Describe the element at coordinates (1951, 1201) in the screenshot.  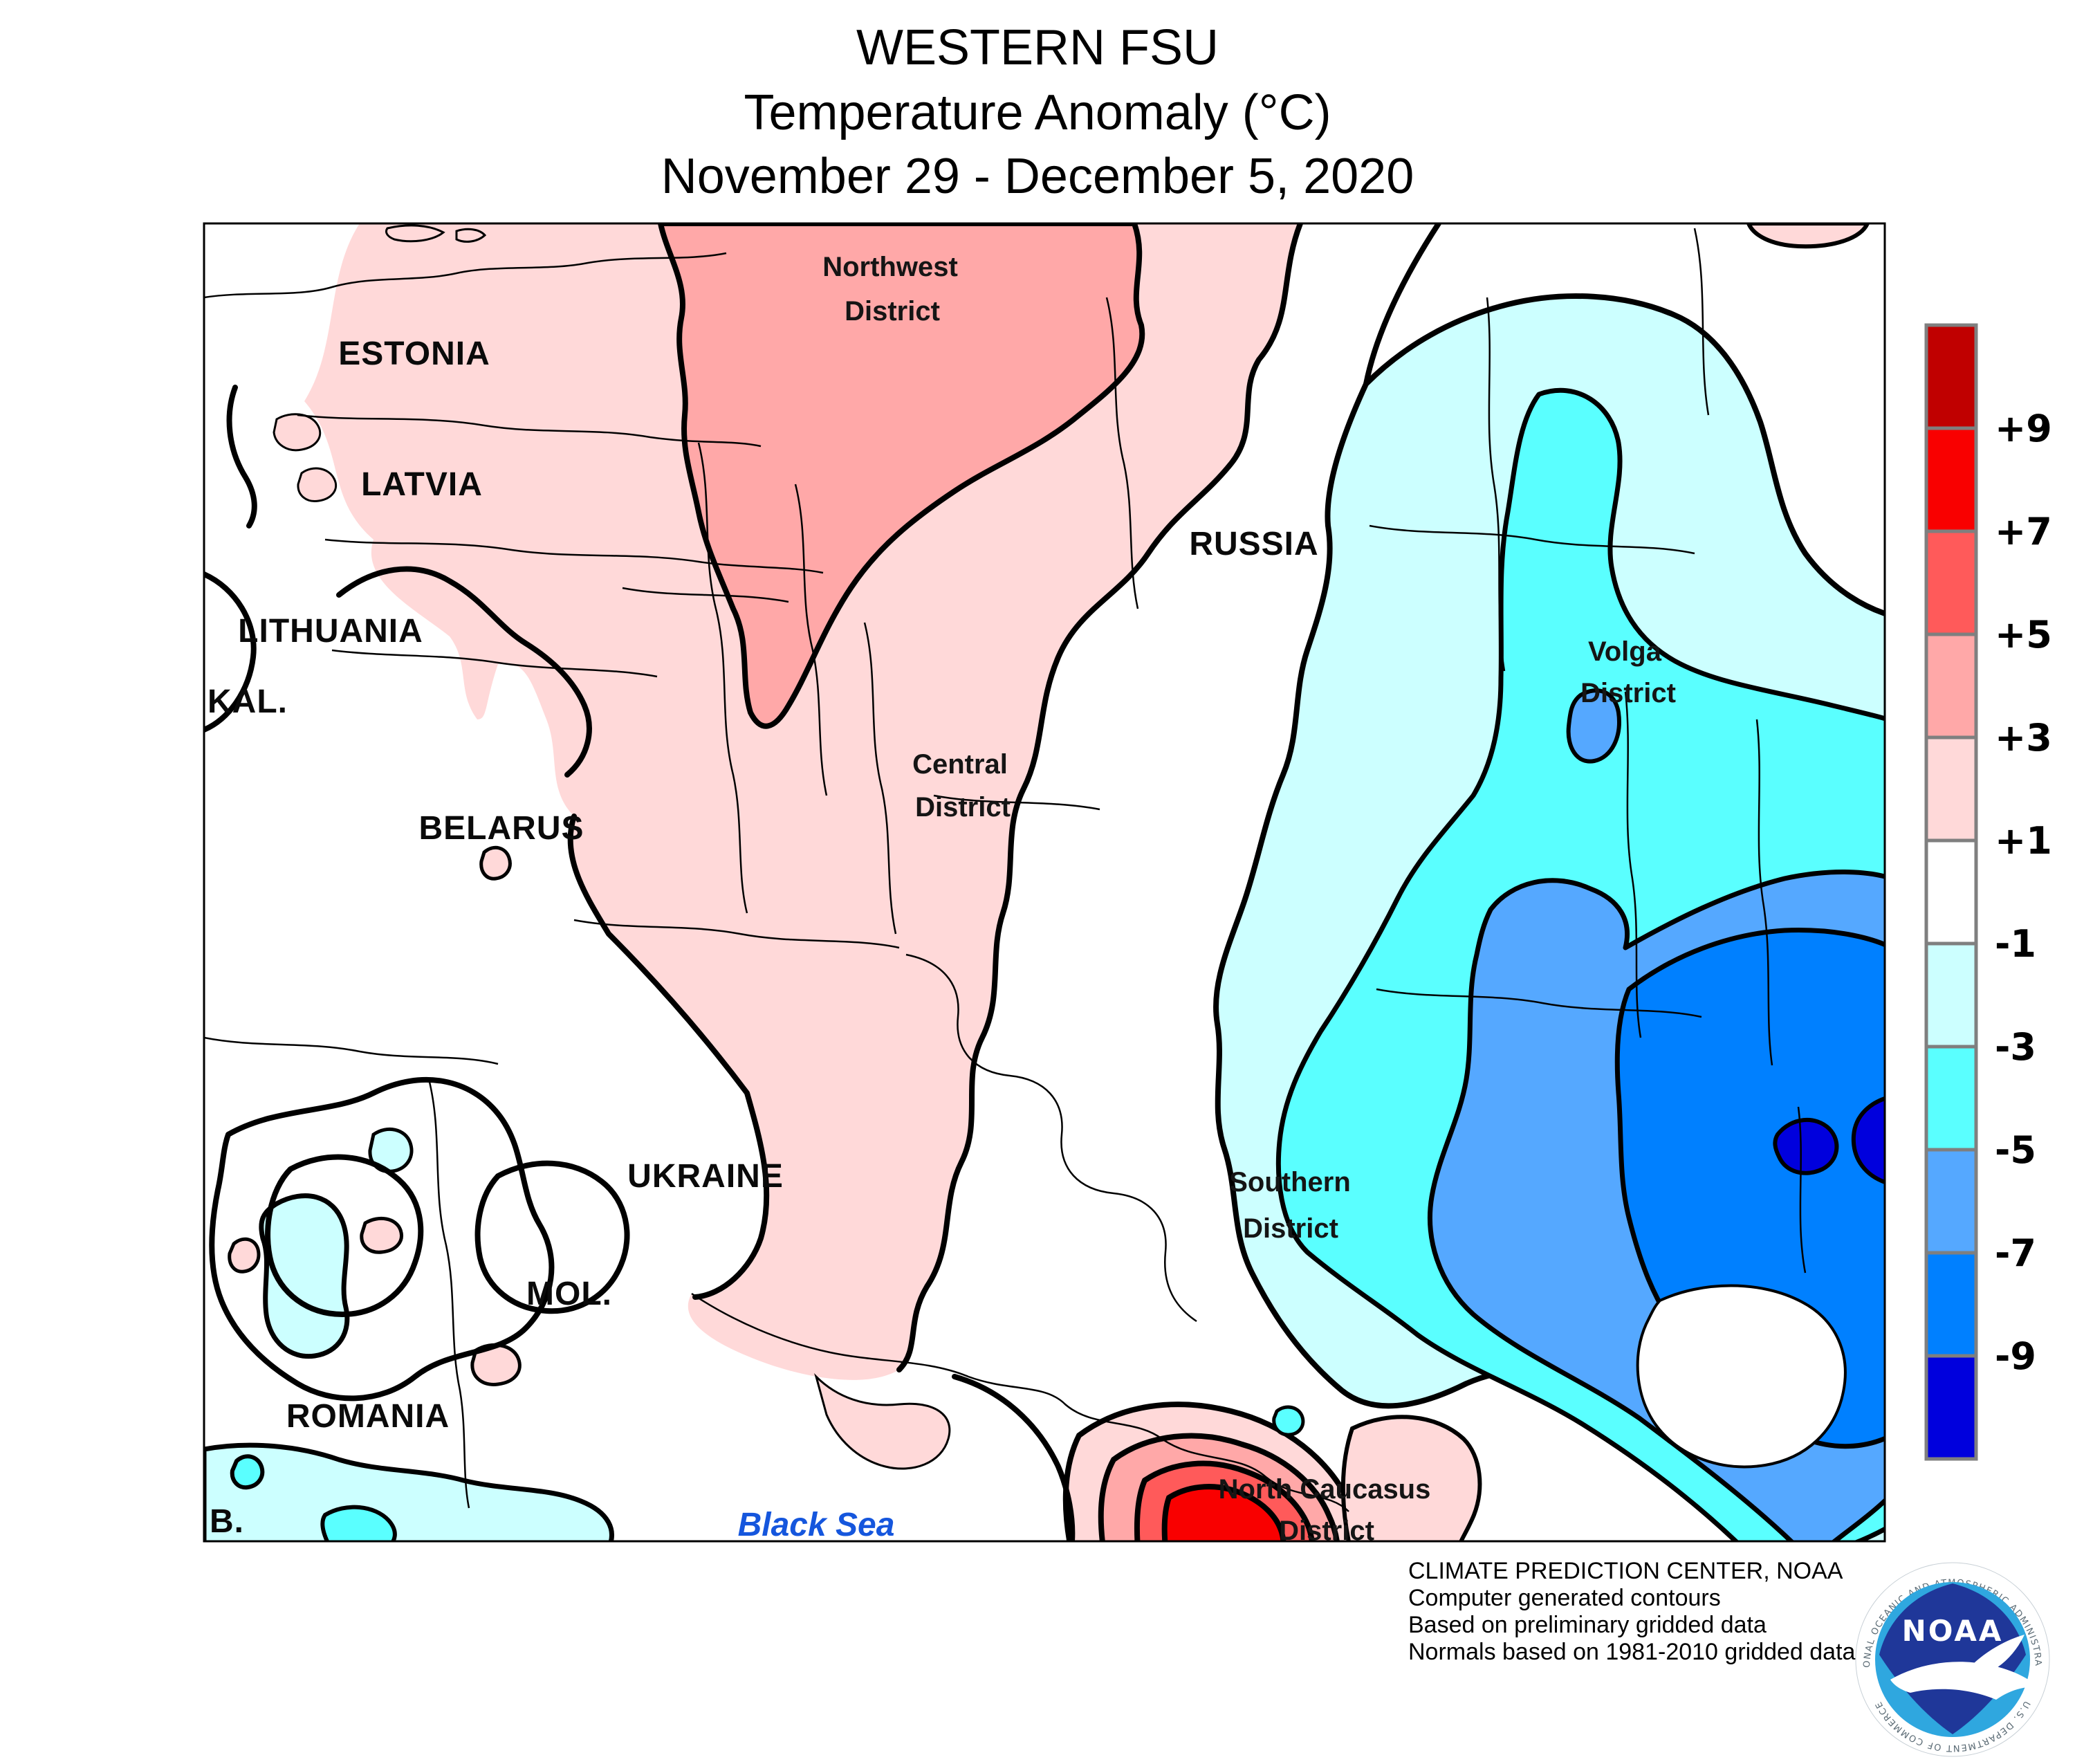
I see `legend-swatch-minus7-minus5` at that location.